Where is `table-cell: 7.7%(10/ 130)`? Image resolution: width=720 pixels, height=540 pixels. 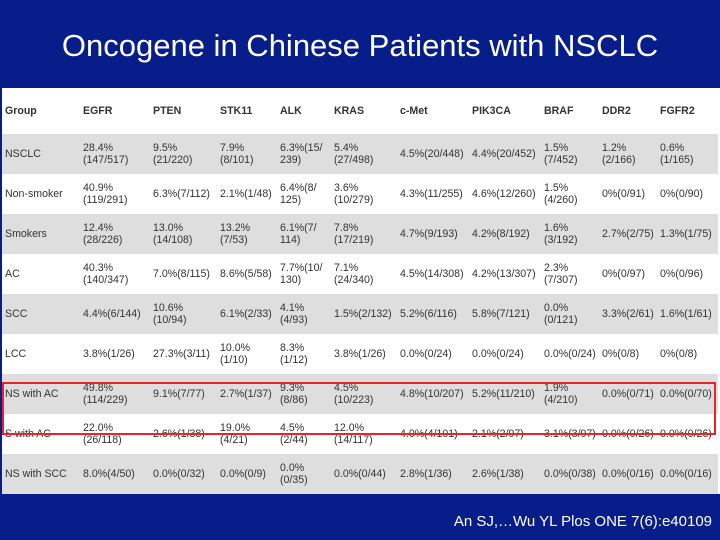 table-cell: 7.7%(10/ 130) is located at coordinates (301, 274).